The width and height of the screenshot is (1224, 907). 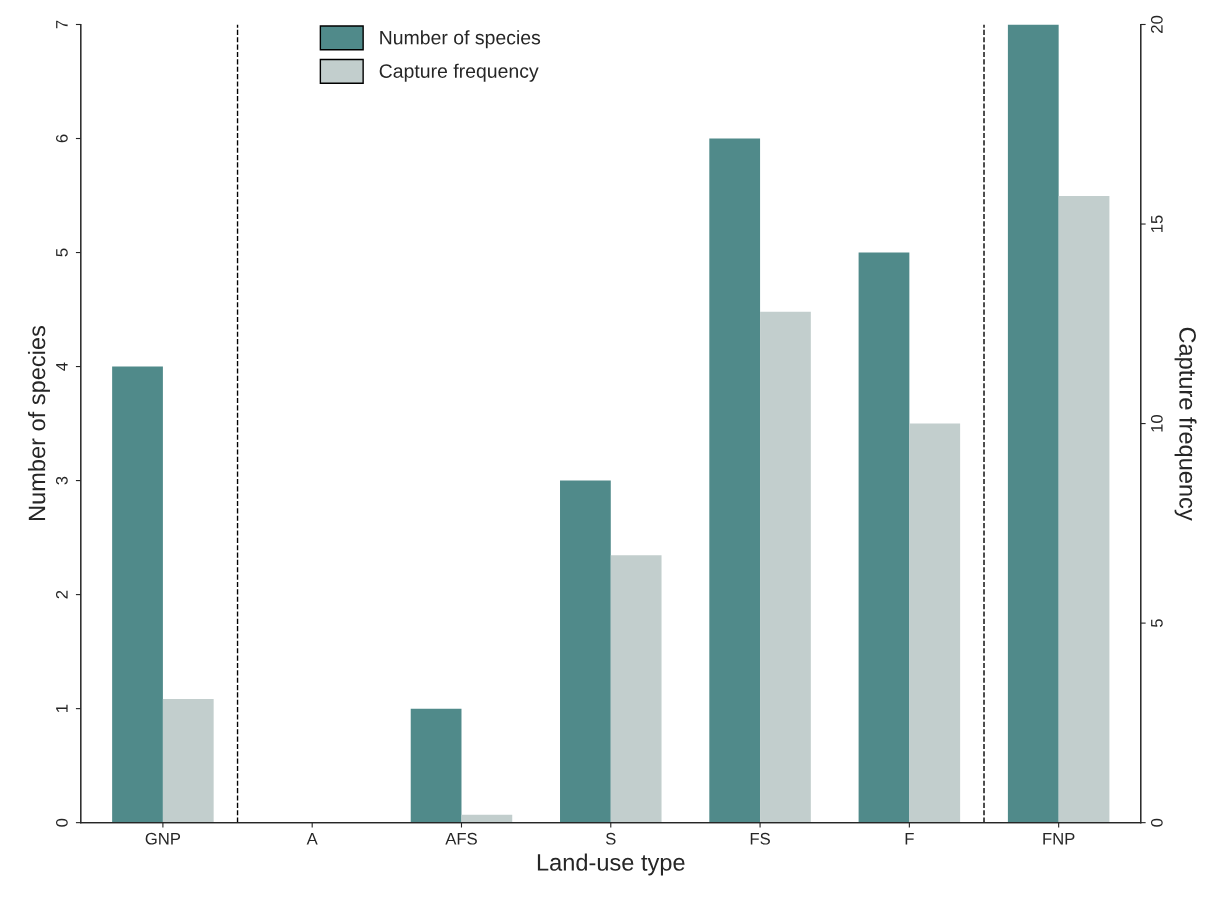 What do you see at coordinates (1059, 838) in the screenshot?
I see `x-tick-label: FNP` at bounding box center [1059, 838].